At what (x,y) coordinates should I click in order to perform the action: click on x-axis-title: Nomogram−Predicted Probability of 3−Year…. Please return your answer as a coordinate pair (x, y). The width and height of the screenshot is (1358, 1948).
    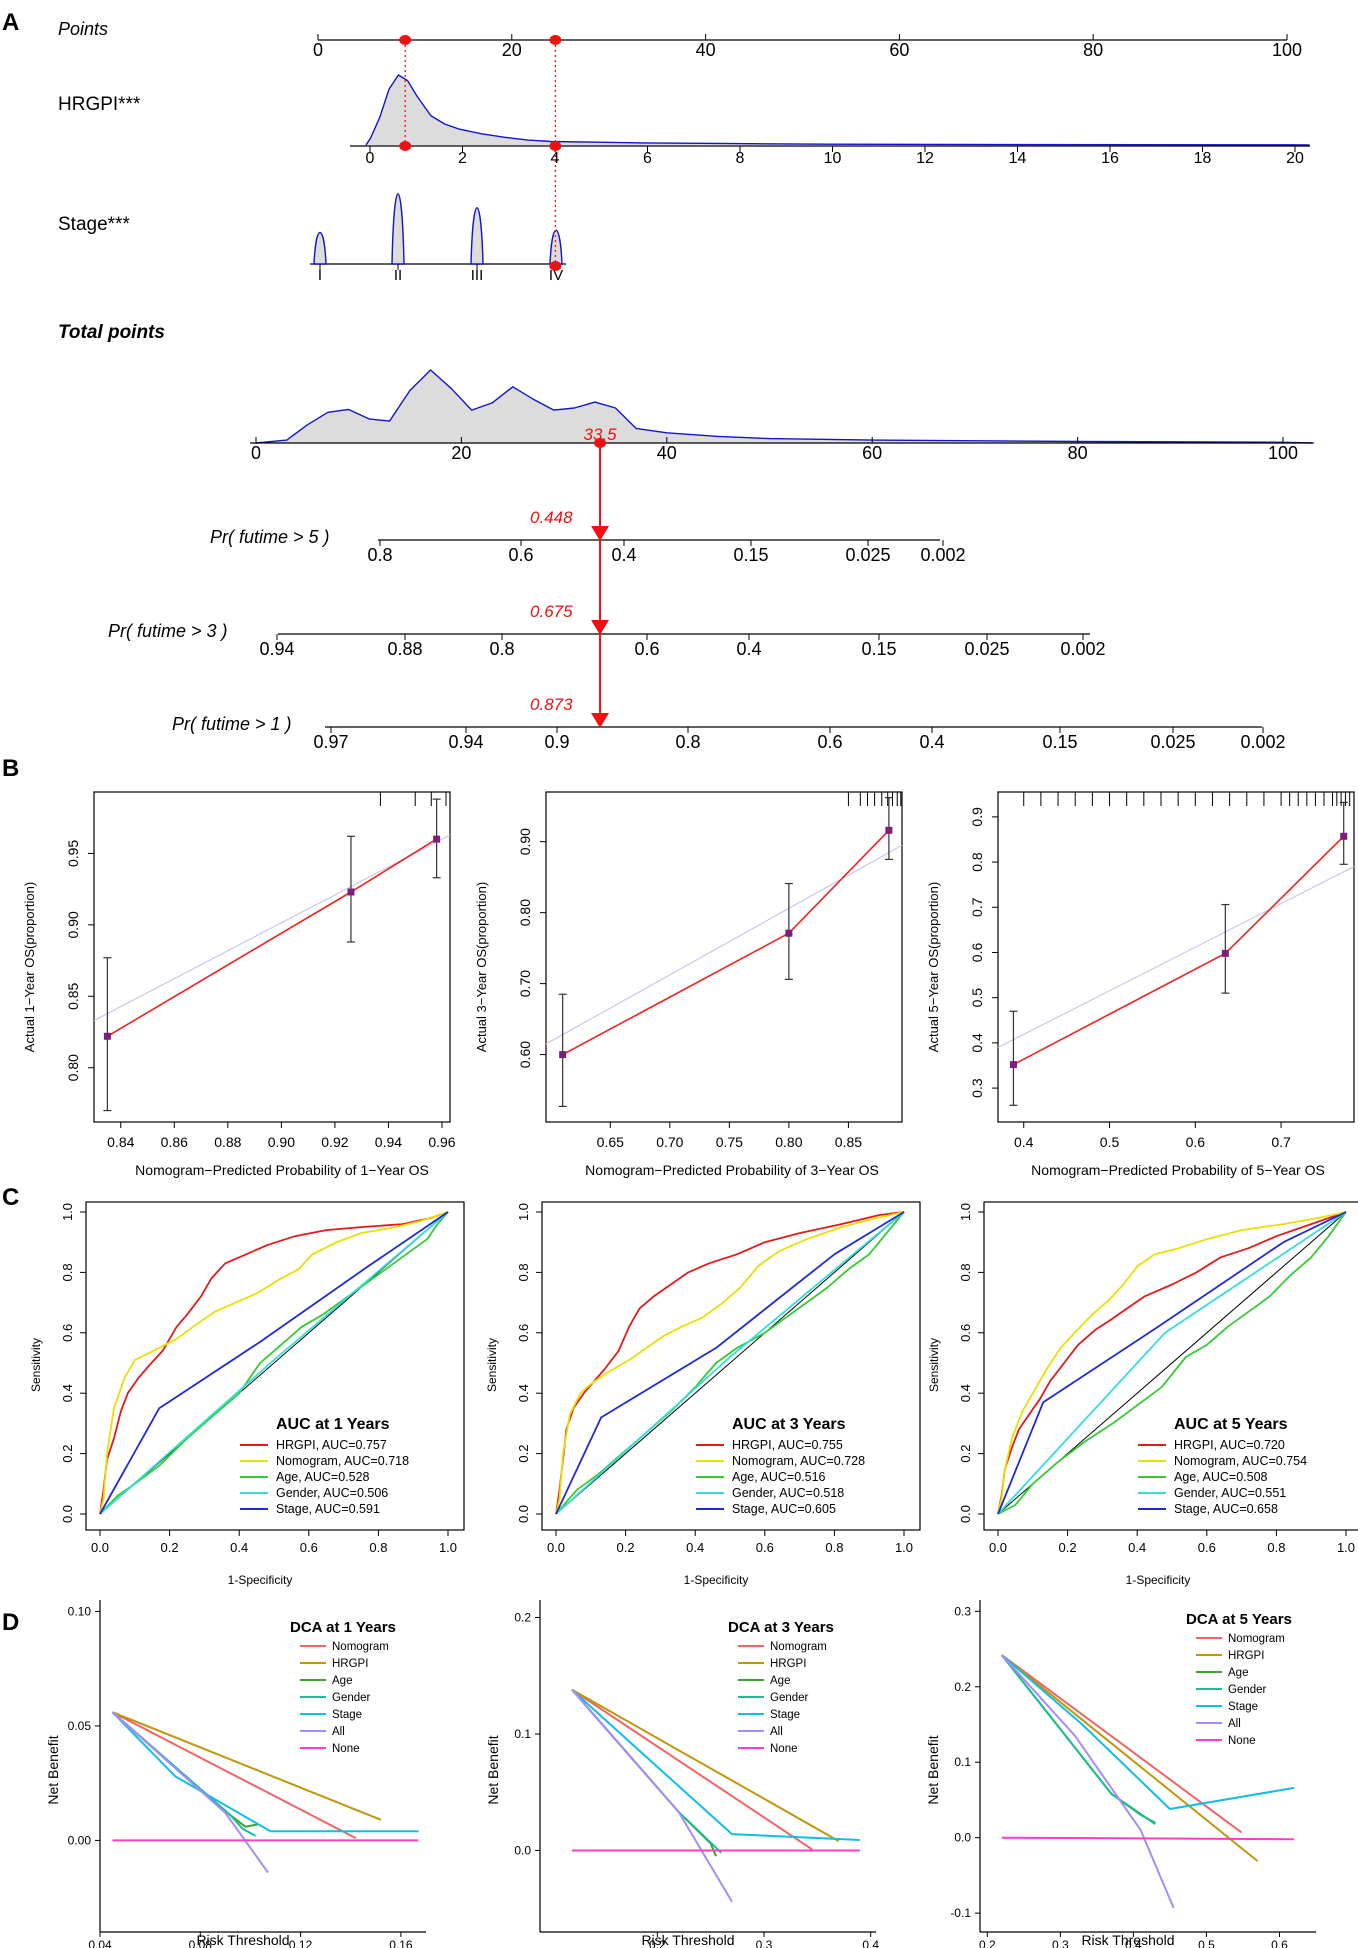
    Looking at the image, I should click on (732, 1170).